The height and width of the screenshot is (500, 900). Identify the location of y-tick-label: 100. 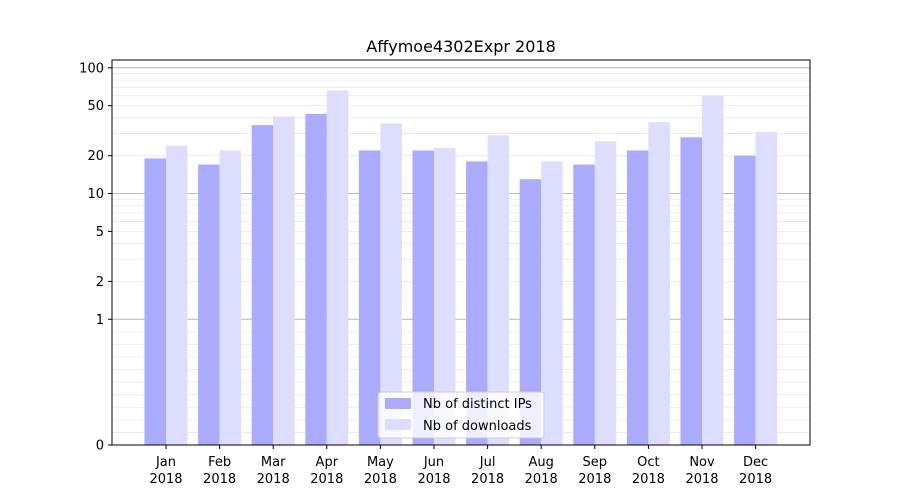
(91, 68).